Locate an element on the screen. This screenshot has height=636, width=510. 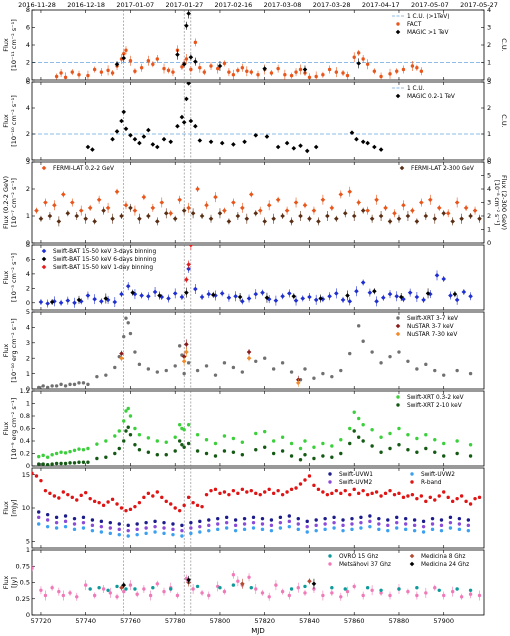
y-right-tick-label: 2 is located at coordinates (489, 216).